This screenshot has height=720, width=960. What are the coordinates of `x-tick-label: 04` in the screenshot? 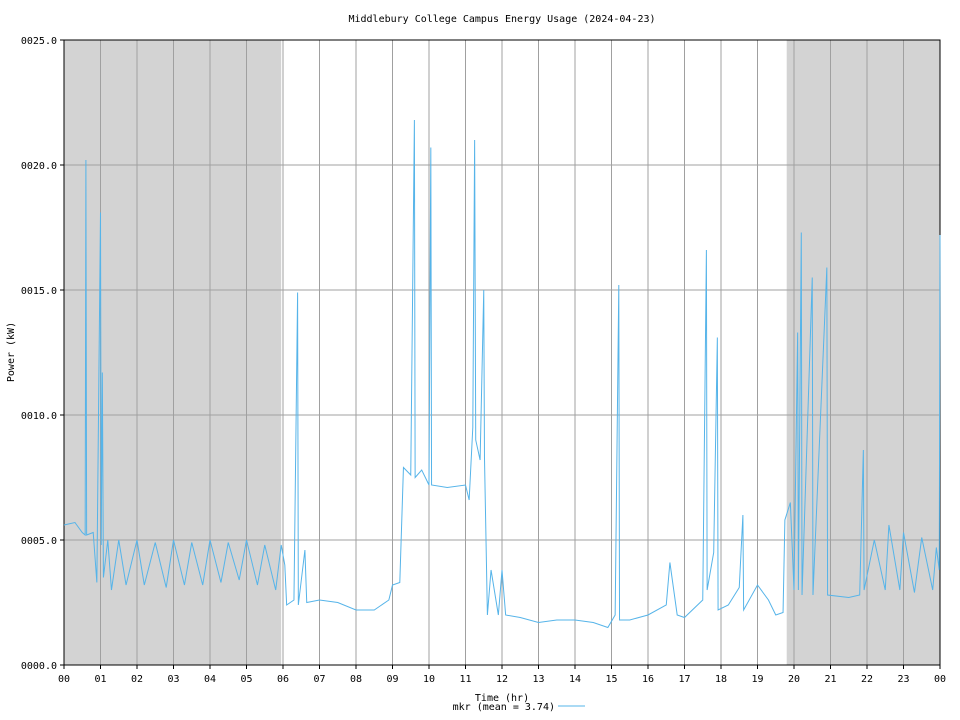 It's located at (210, 679).